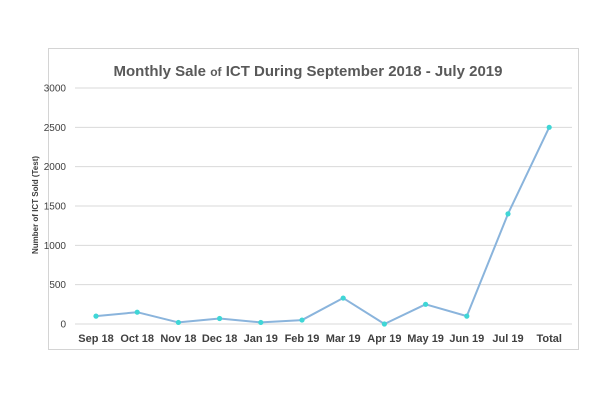 The height and width of the screenshot is (400, 600). Describe the element at coordinates (261, 339) in the screenshot. I see `x-tick-label: Jan 19` at that location.